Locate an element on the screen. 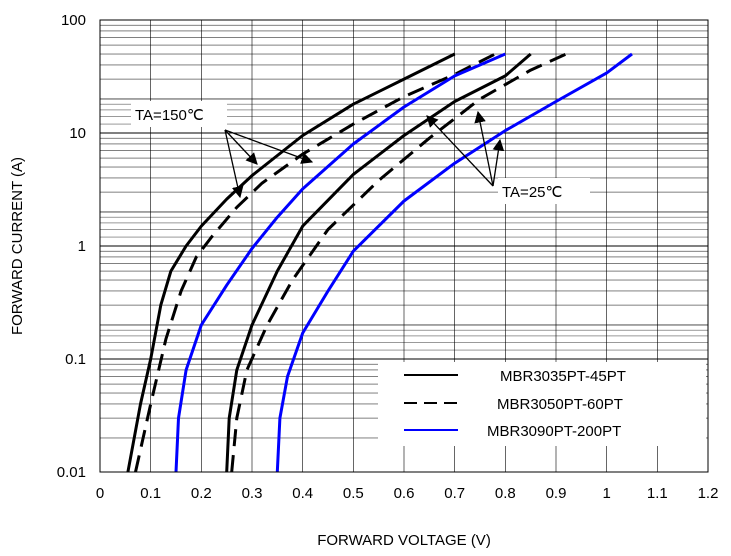 This screenshot has height=556, width=731. annotation-ta150-text: TA=150℃ is located at coordinates (169, 115).